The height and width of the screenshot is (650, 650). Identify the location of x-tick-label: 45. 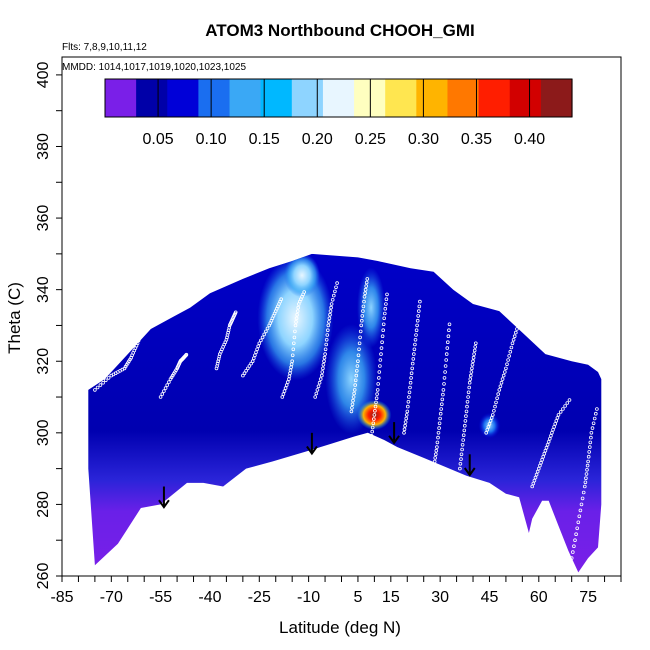
(490, 597).